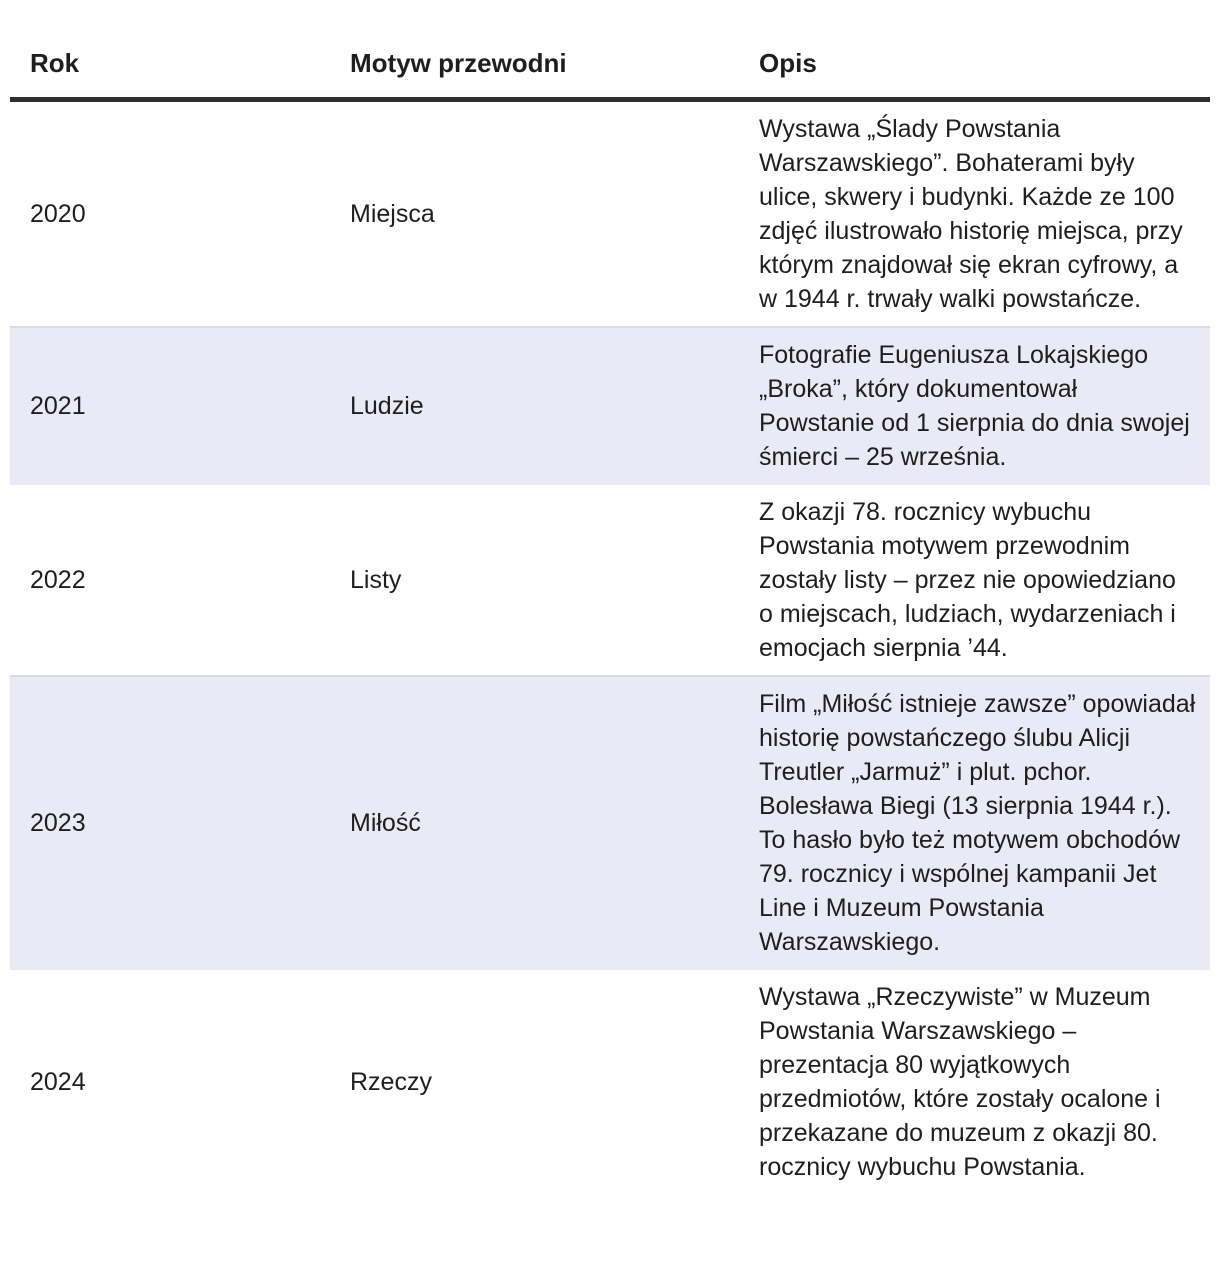  Describe the element at coordinates (58, 214) in the screenshot. I see `year-cell: 2020` at that location.